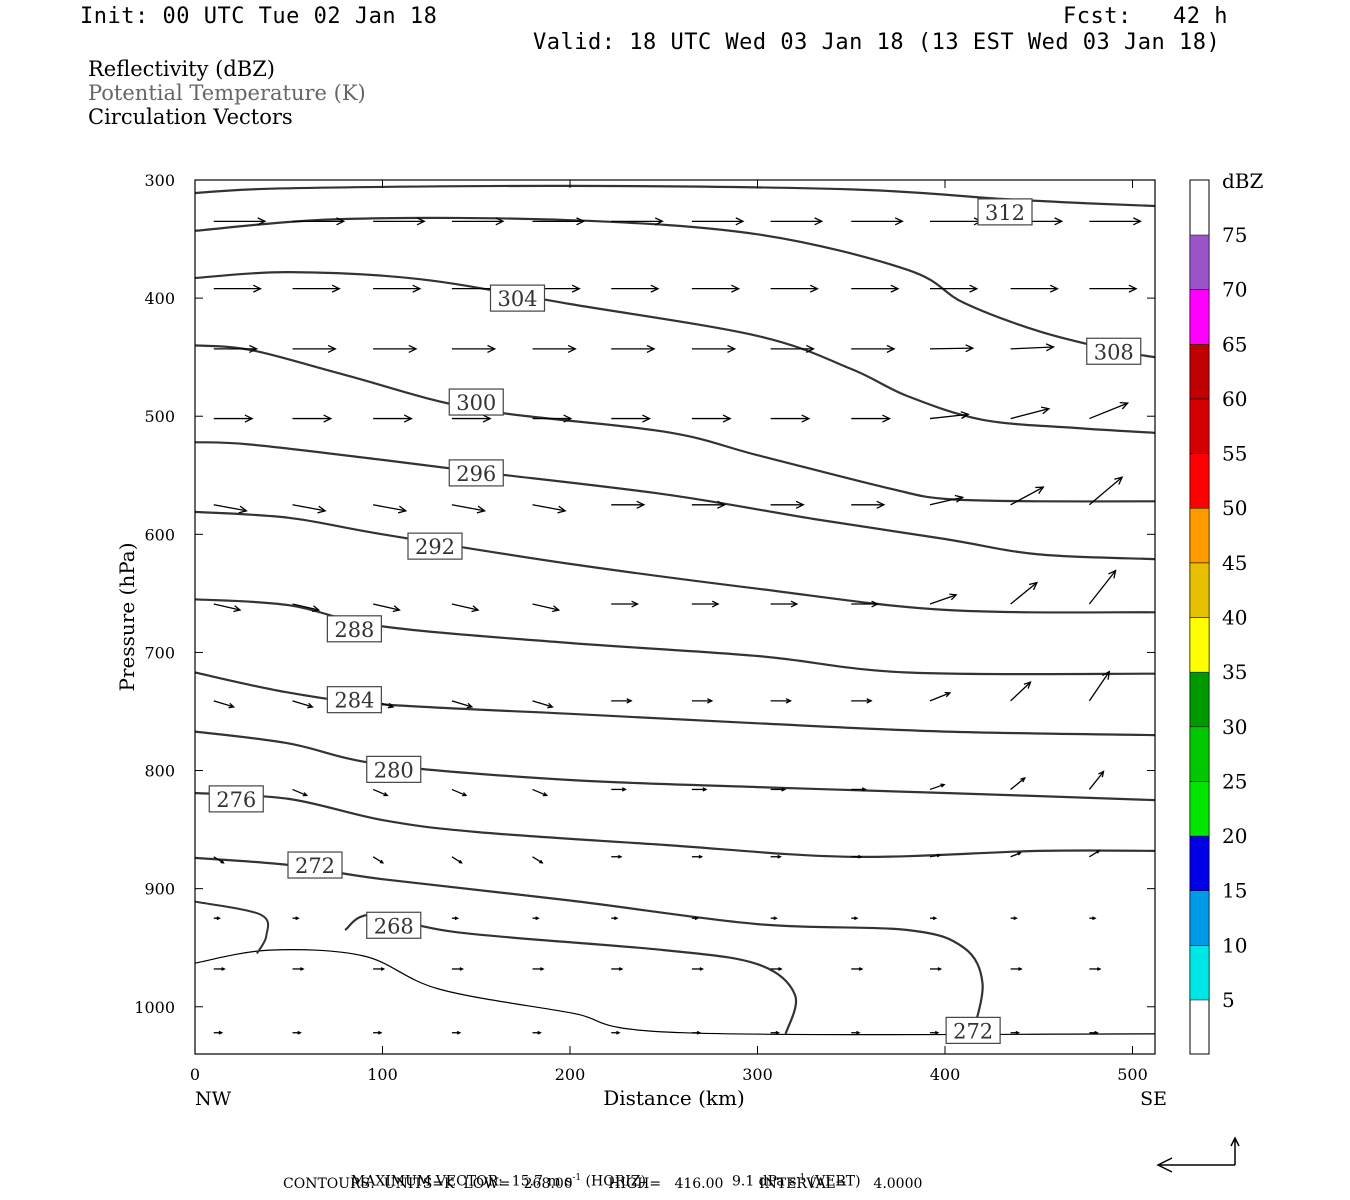 This screenshot has width=1350, height=1200. What do you see at coordinates (476, 473) in the screenshot?
I see `contour-label: 296` at bounding box center [476, 473].